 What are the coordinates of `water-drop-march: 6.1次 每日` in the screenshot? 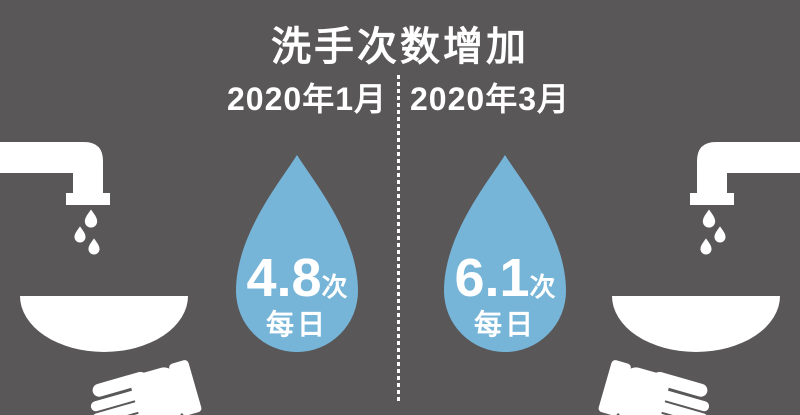 It's located at (505, 253).